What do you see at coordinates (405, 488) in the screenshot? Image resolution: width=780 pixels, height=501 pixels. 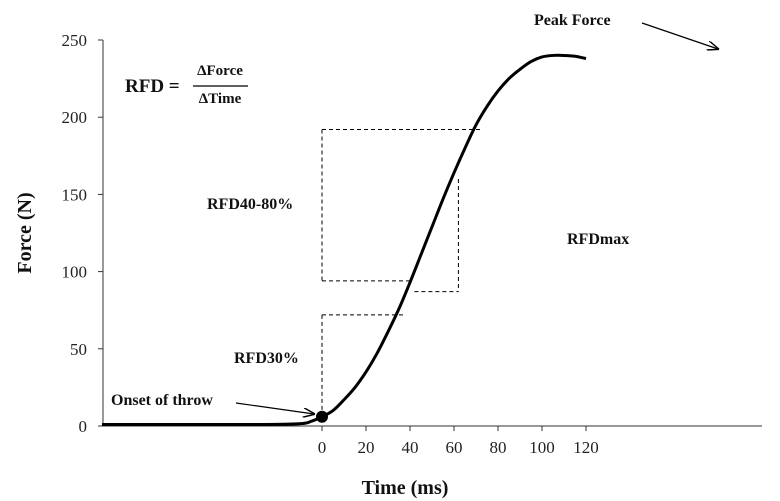 I see `x-axis-title: Time (ms)` at bounding box center [405, 488].